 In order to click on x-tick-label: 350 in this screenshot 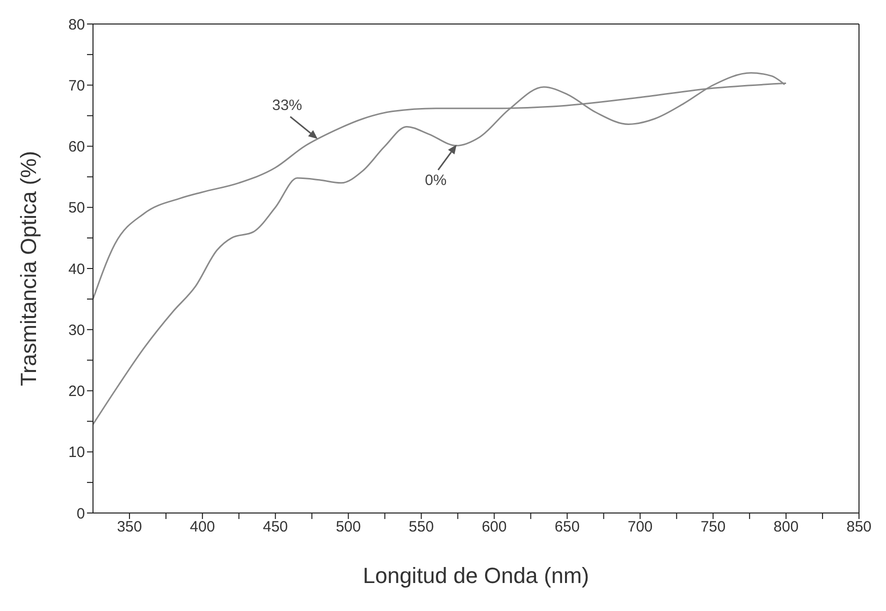, I will do `click(129, 527)`.